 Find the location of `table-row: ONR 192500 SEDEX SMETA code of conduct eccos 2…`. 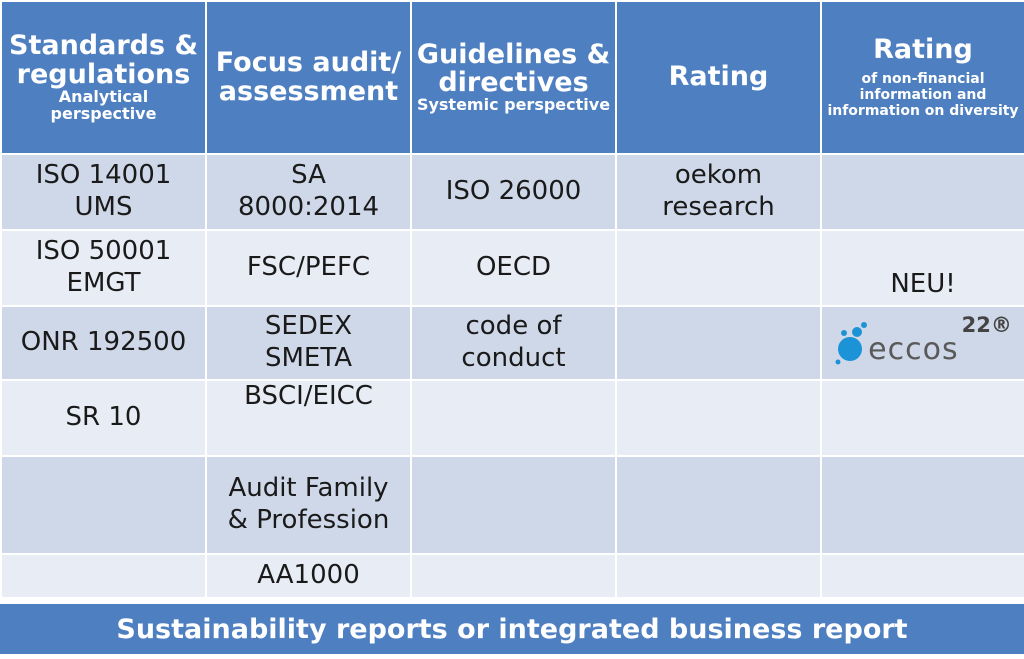

table-row: ONR 192500 SEDEX SMETA code of conduct eccos 2… is located at coordinates (512, 343).